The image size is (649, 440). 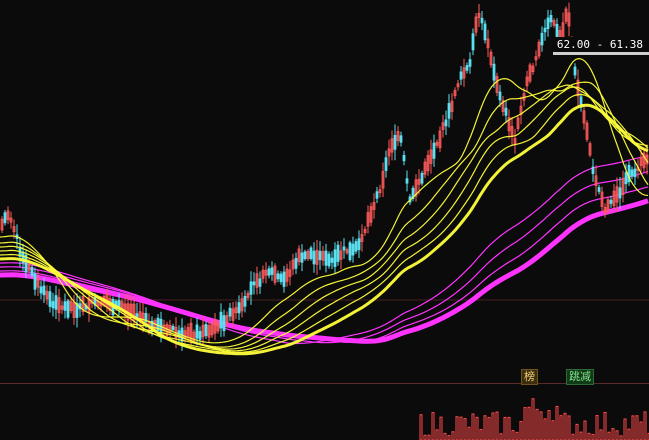 What do you see at coordinates (534, 419) in the screenshot?
I see `volume-bars` at bounding box center [534, 419].